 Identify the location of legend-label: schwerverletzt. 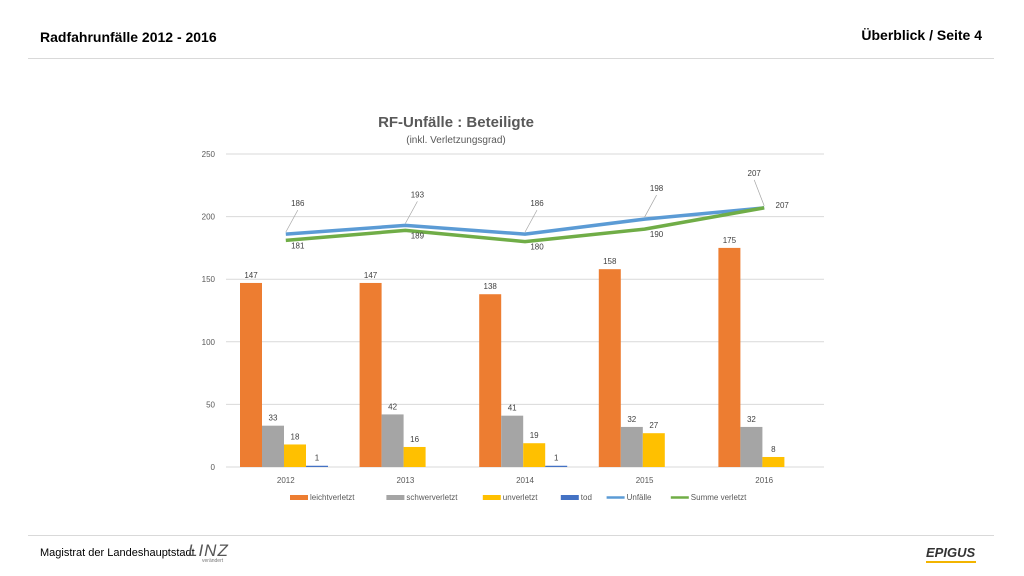
(432, 497).